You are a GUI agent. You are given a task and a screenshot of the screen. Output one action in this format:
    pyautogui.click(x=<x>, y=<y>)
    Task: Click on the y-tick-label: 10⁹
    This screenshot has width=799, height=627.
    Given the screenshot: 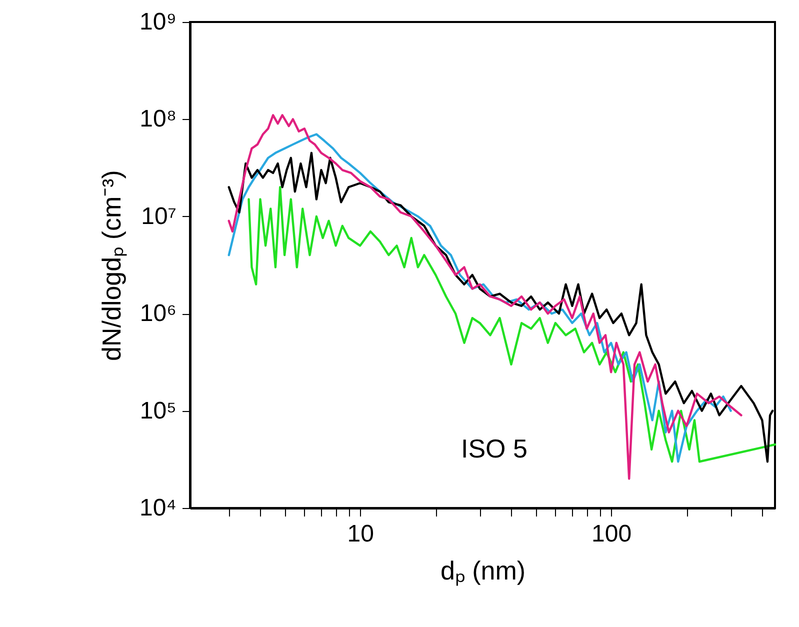 What is the action you would take?
    pyautogui.click(x=158, y=22)
    